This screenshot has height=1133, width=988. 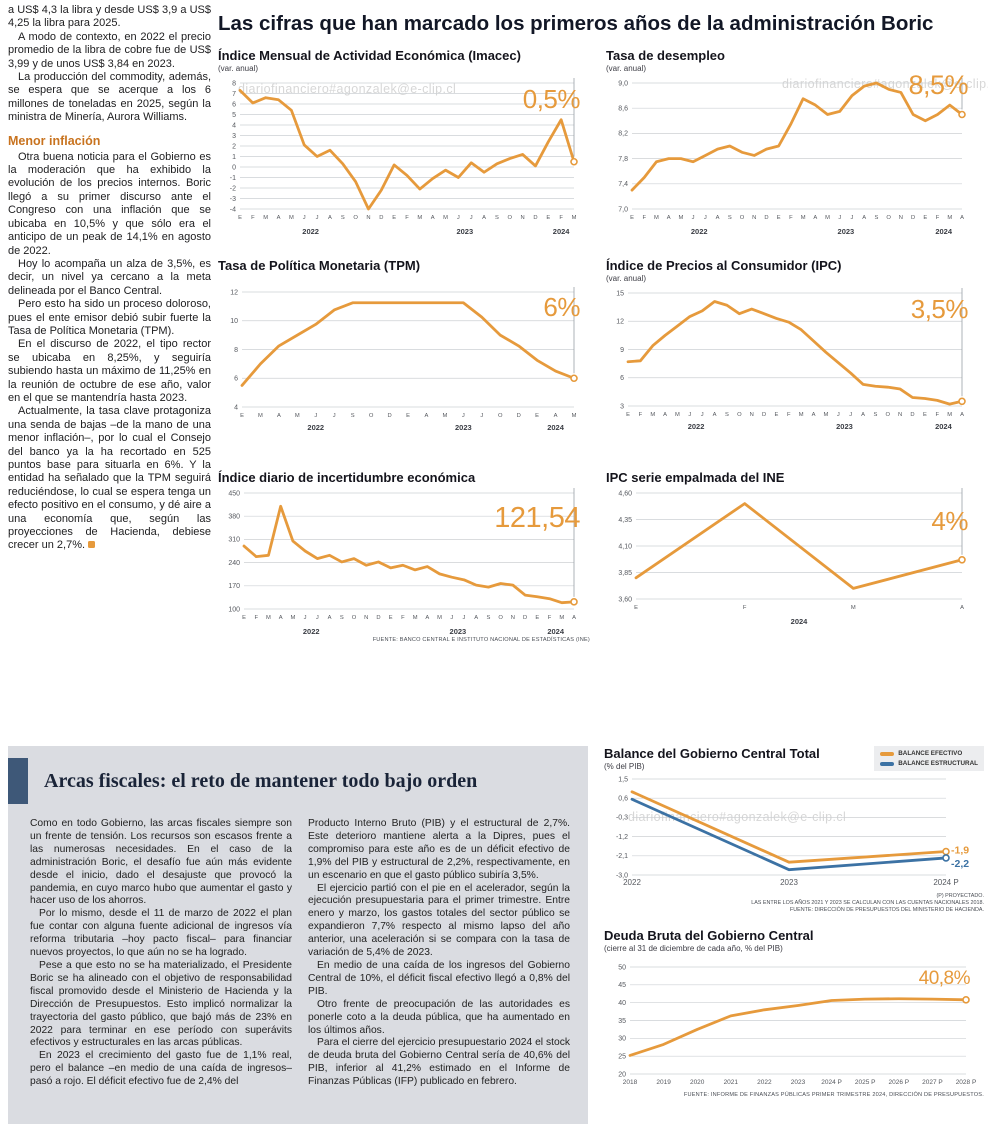 I want to click on article-section-heading: Menor inflación, so click(x=54, y=140).